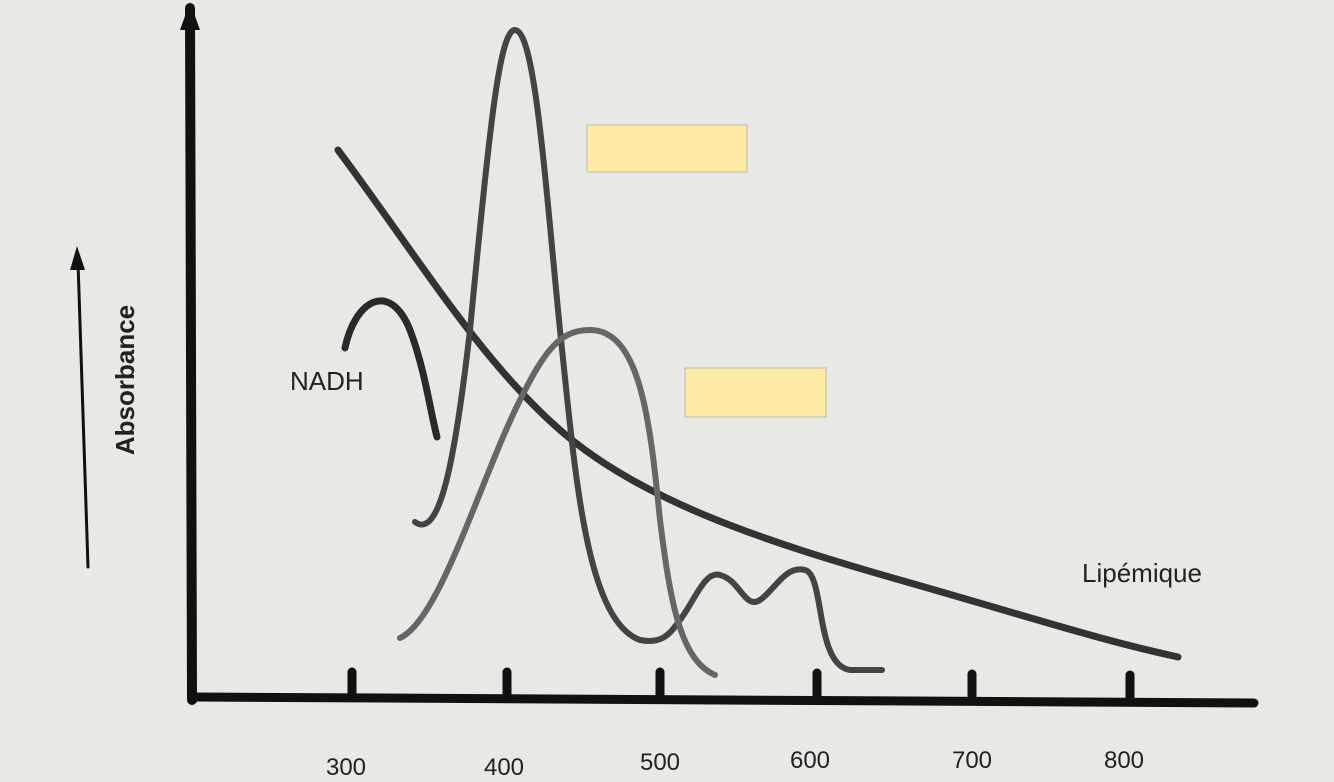  Describe the element at coordinates (1142, 573) in the screenshot. I see `curve-label: Lipémique` at that location.